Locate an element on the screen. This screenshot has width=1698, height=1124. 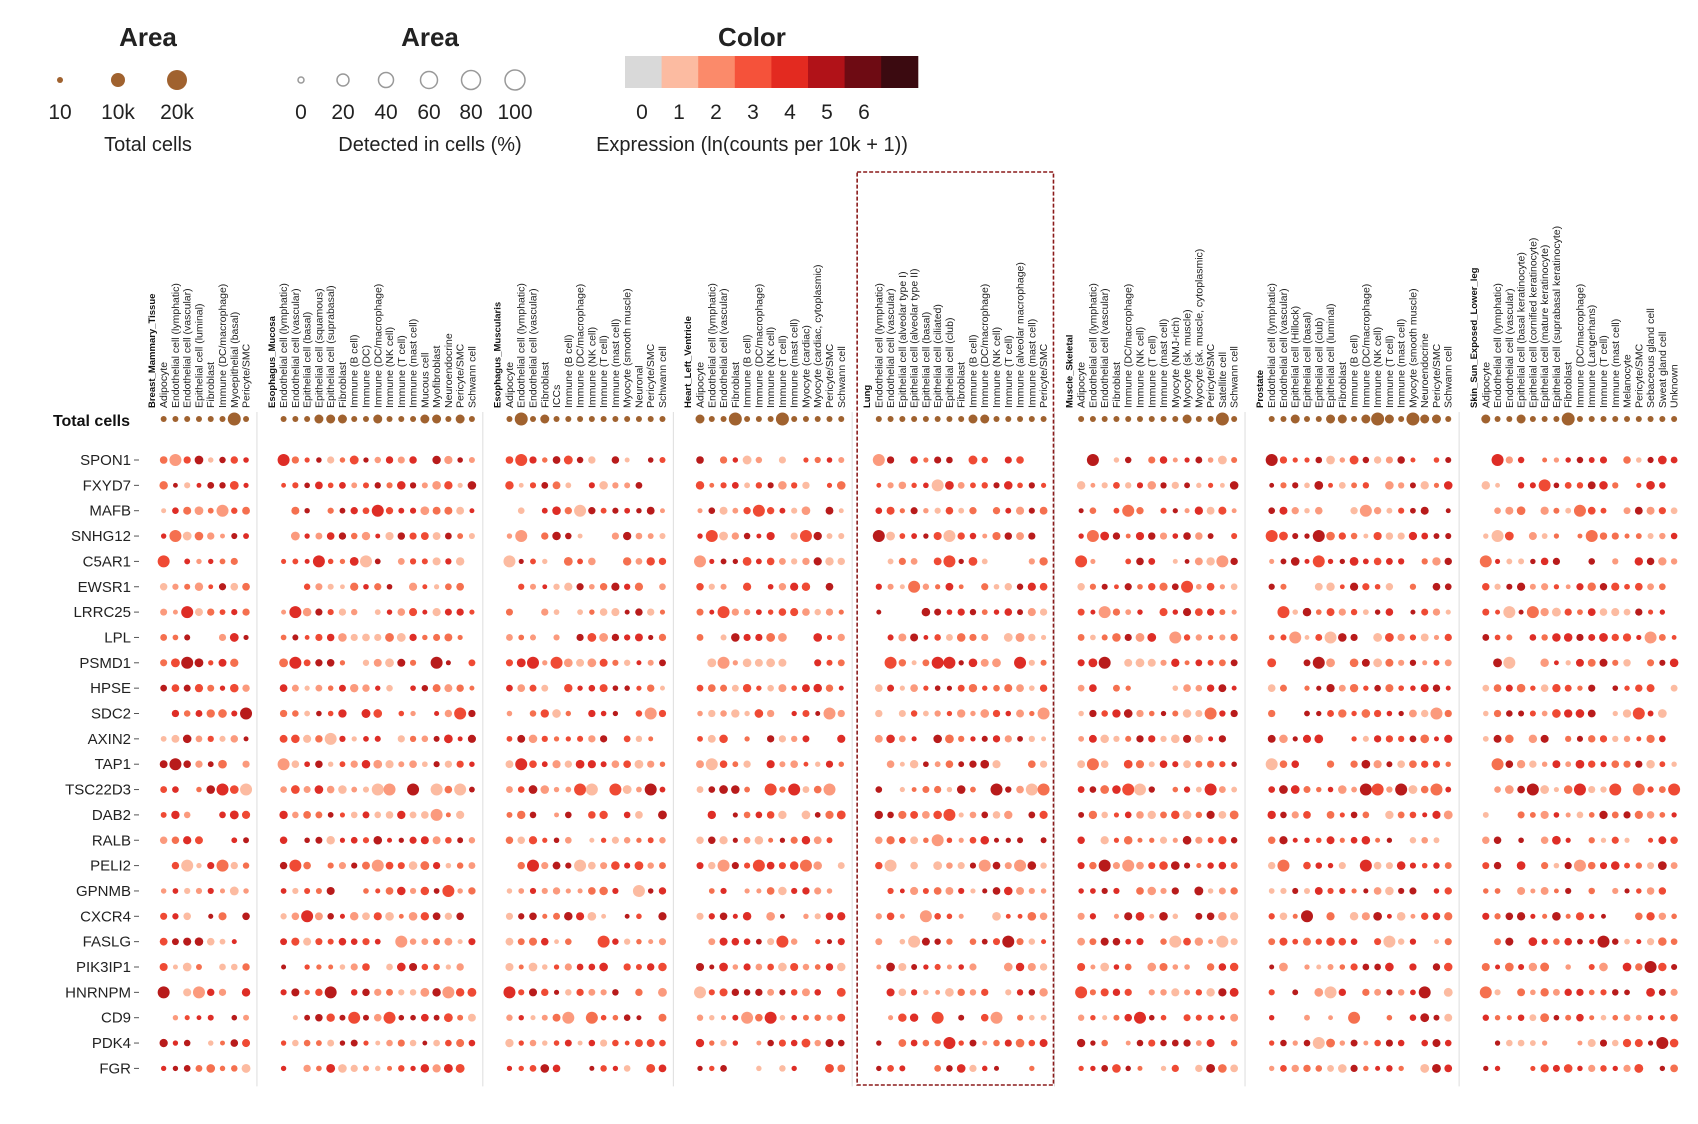
legend-detected-tick: 20 is located at coordinates (342, 112).